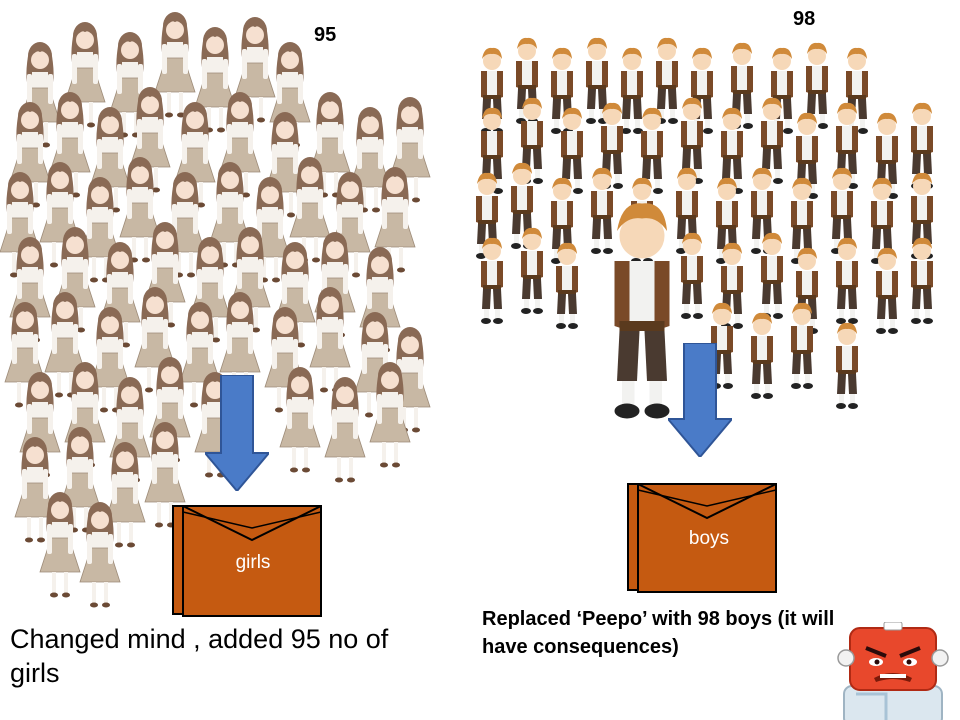  Describe the element at coordinates (709, 538) in the screenshot. I see `boys-box-label: boys` at that location.